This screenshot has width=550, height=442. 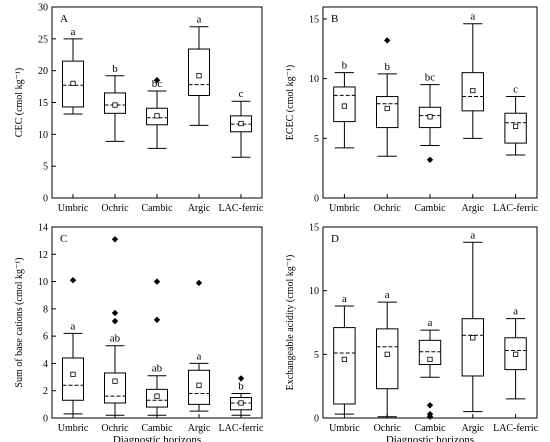 I want to click on y-tick-label: 8, so click(x=45, y=309).